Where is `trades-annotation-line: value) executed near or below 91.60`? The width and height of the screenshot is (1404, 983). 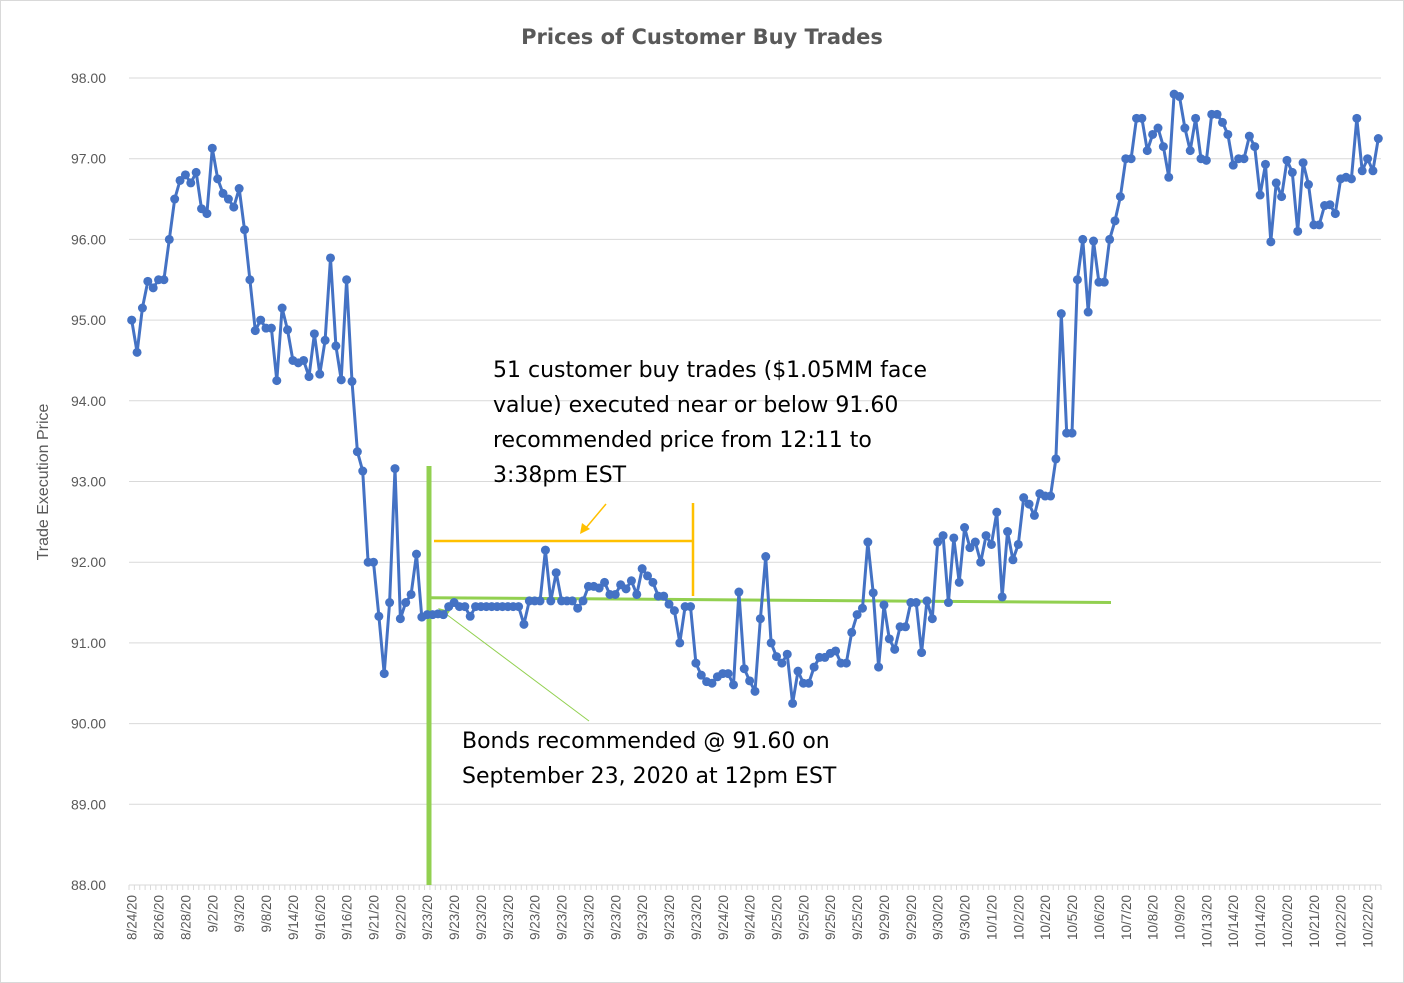
trades-annotation-line: value) executed near or below 91.60 is located at coordinates (696, 405).